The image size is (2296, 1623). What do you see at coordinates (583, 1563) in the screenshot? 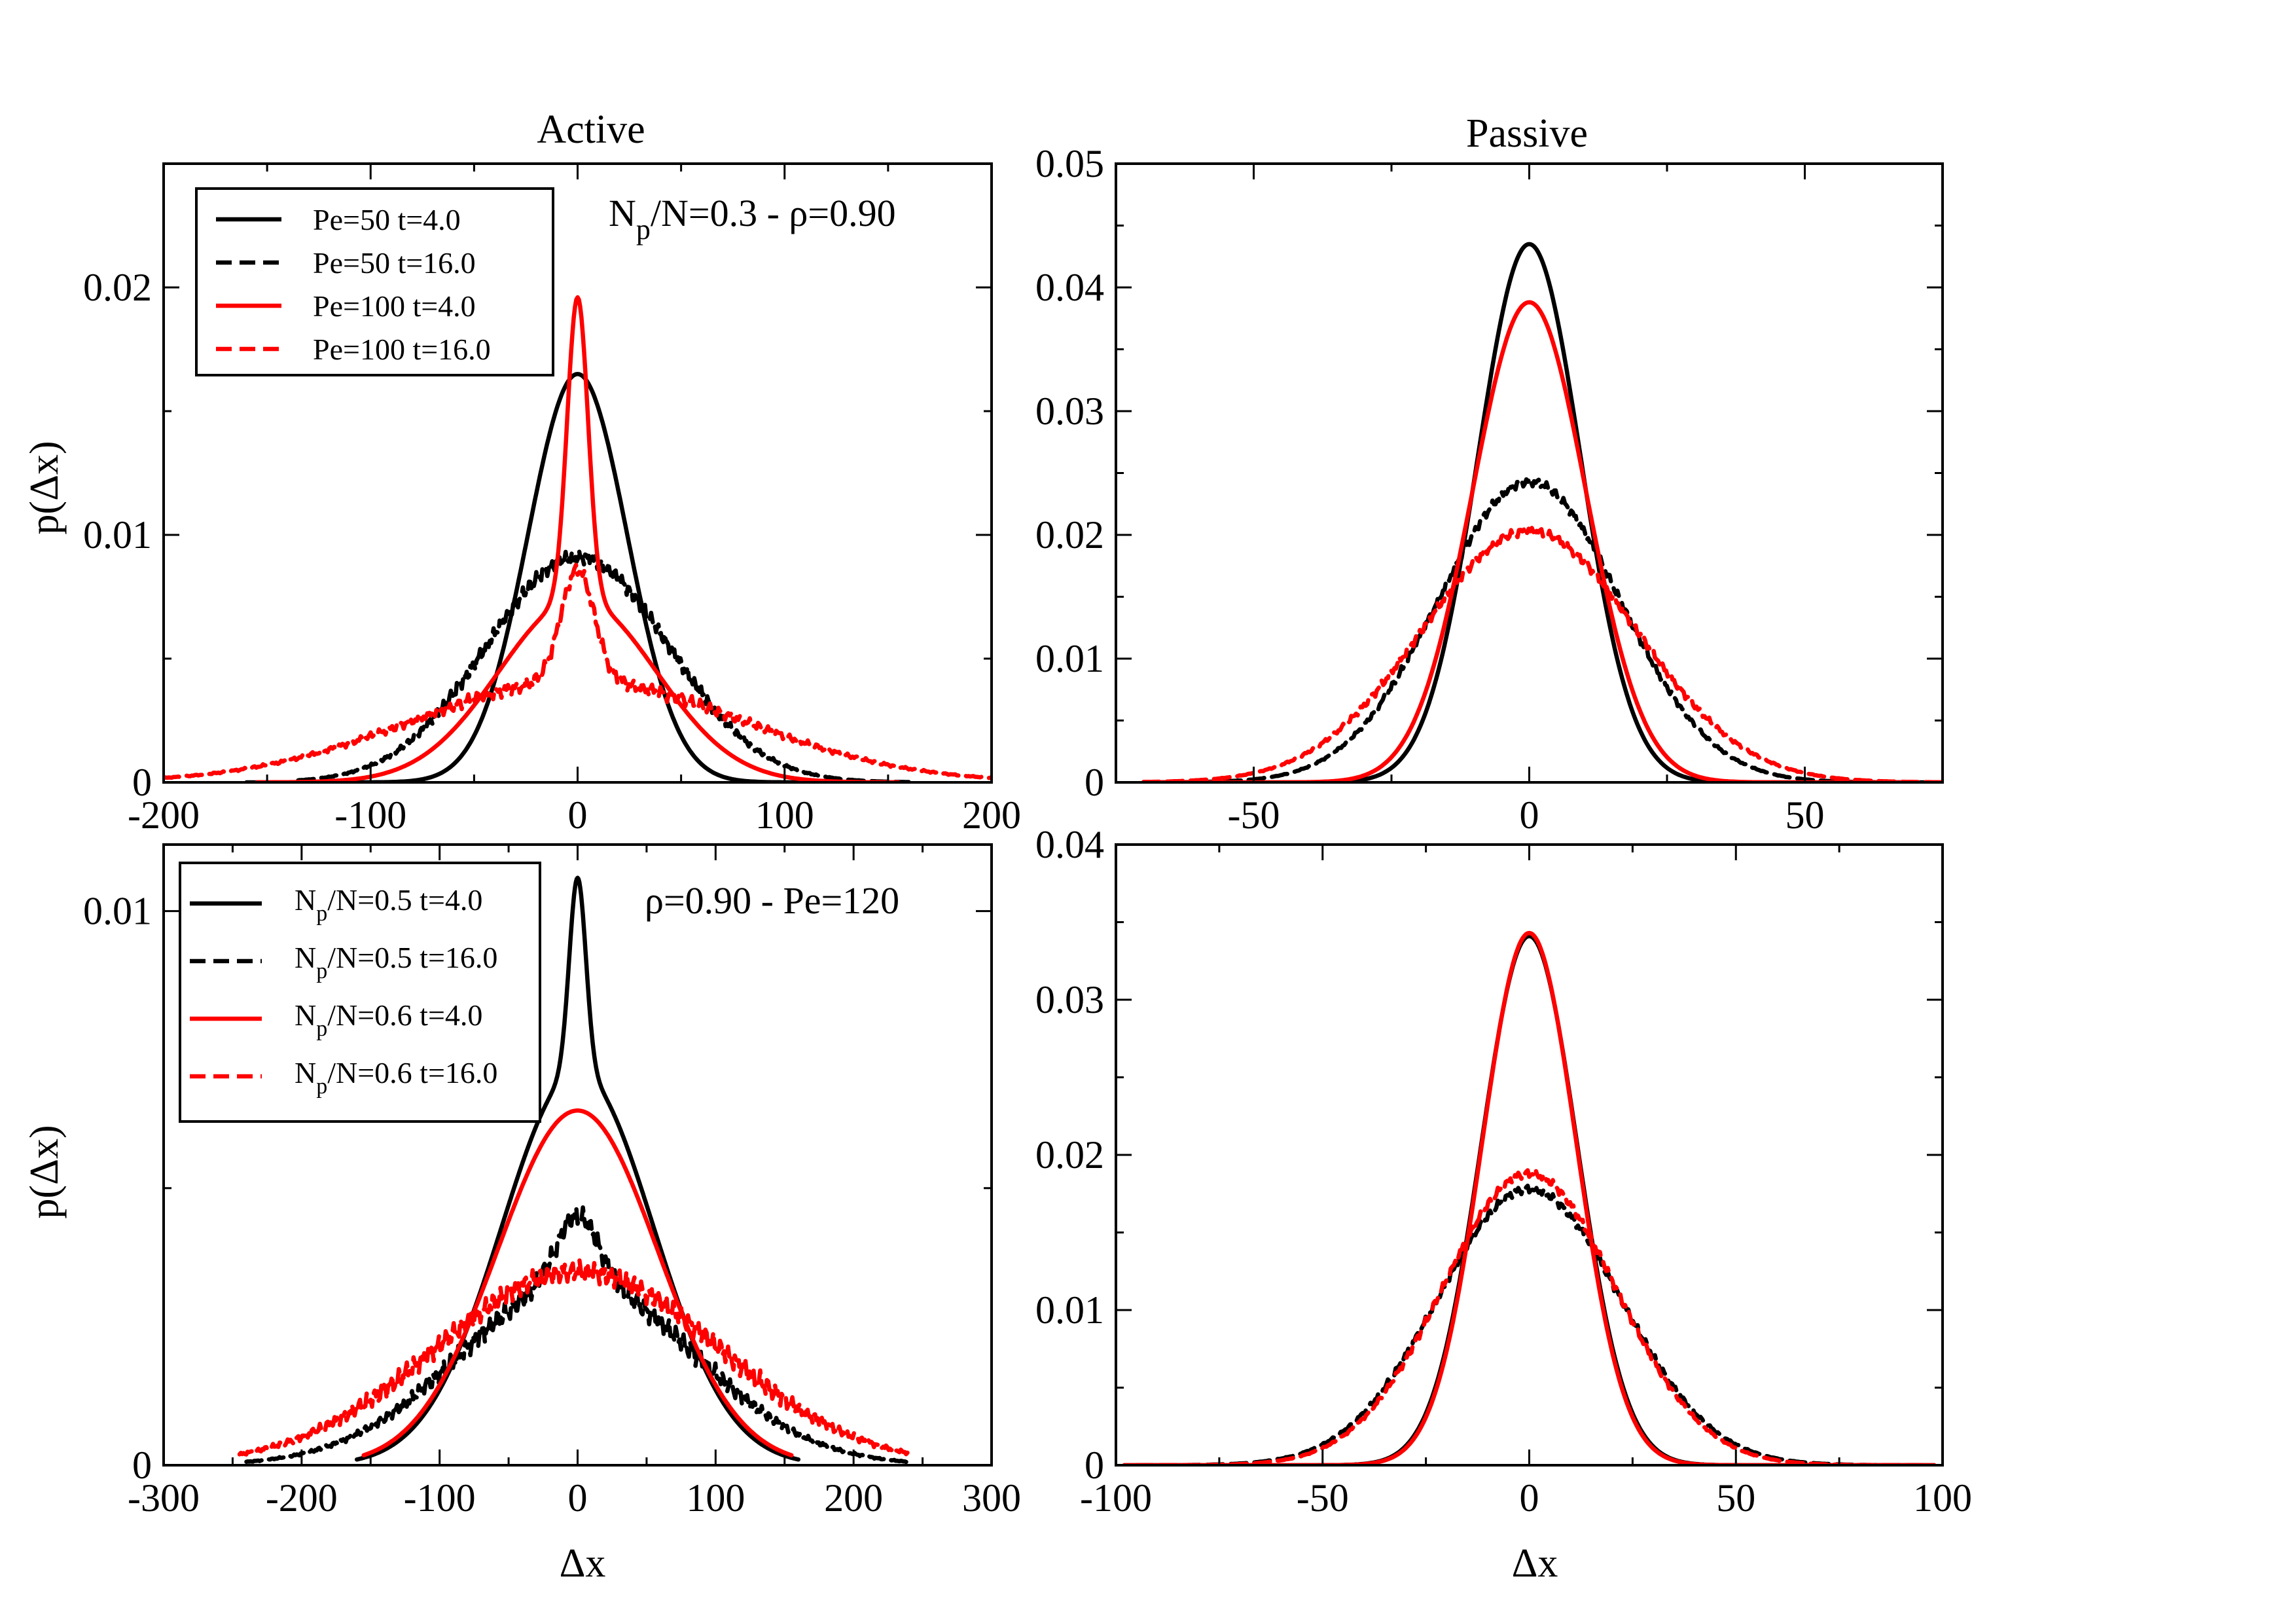
I see `xlabel-active: Δx` at bounding box center [583, 1563].